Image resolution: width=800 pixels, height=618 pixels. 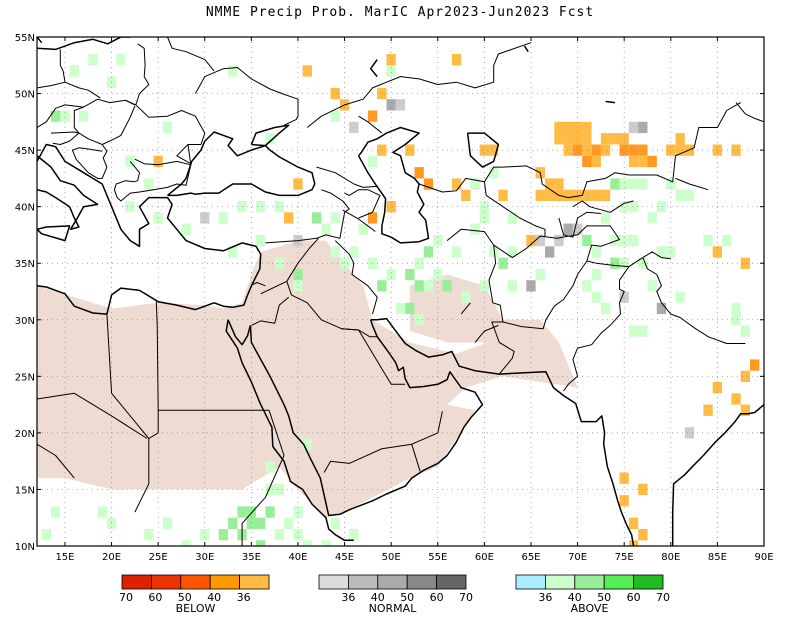 I want to click on lat-tick-label: 55N, so click(x=25, y=38).